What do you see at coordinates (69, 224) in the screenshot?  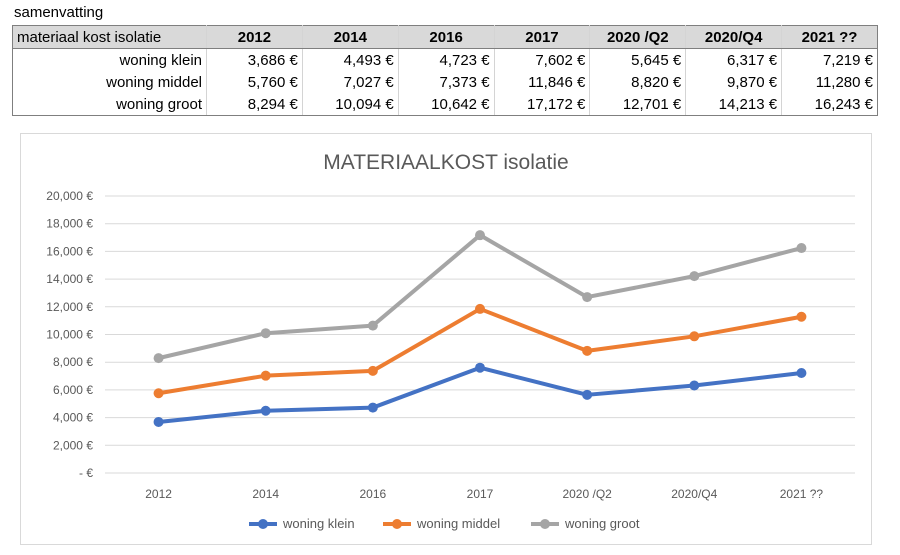 I see `y-tick-label: 18,000 €` at bounding box center [69, 224].